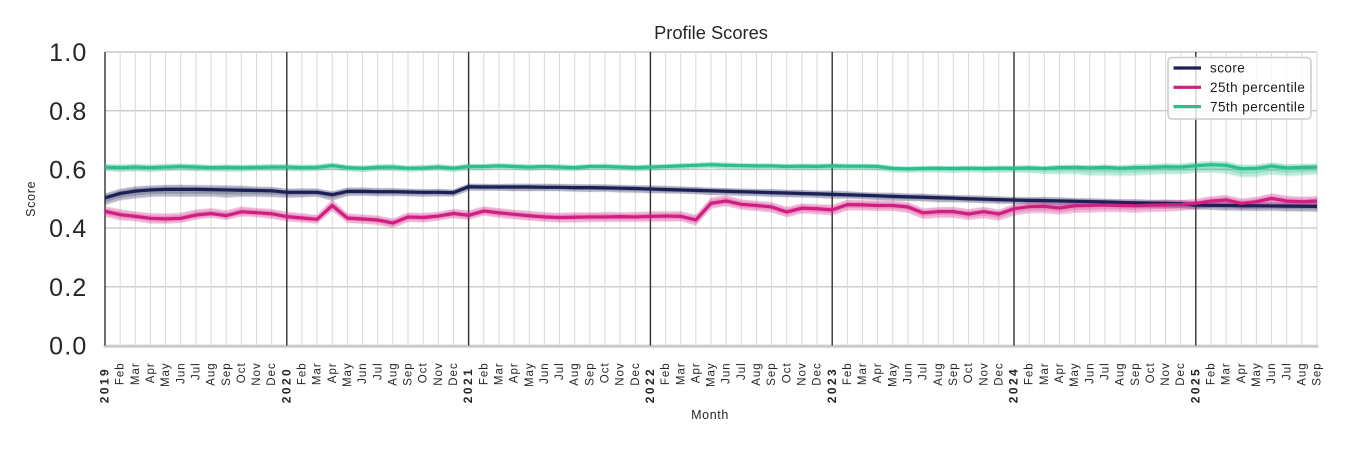 The height and width of the screenshot is (455, 1350). What do you see at coordinates (711, 32) in the screenshot?
I see `svg-text: Profile Scores` at bounding box center [711, 32].